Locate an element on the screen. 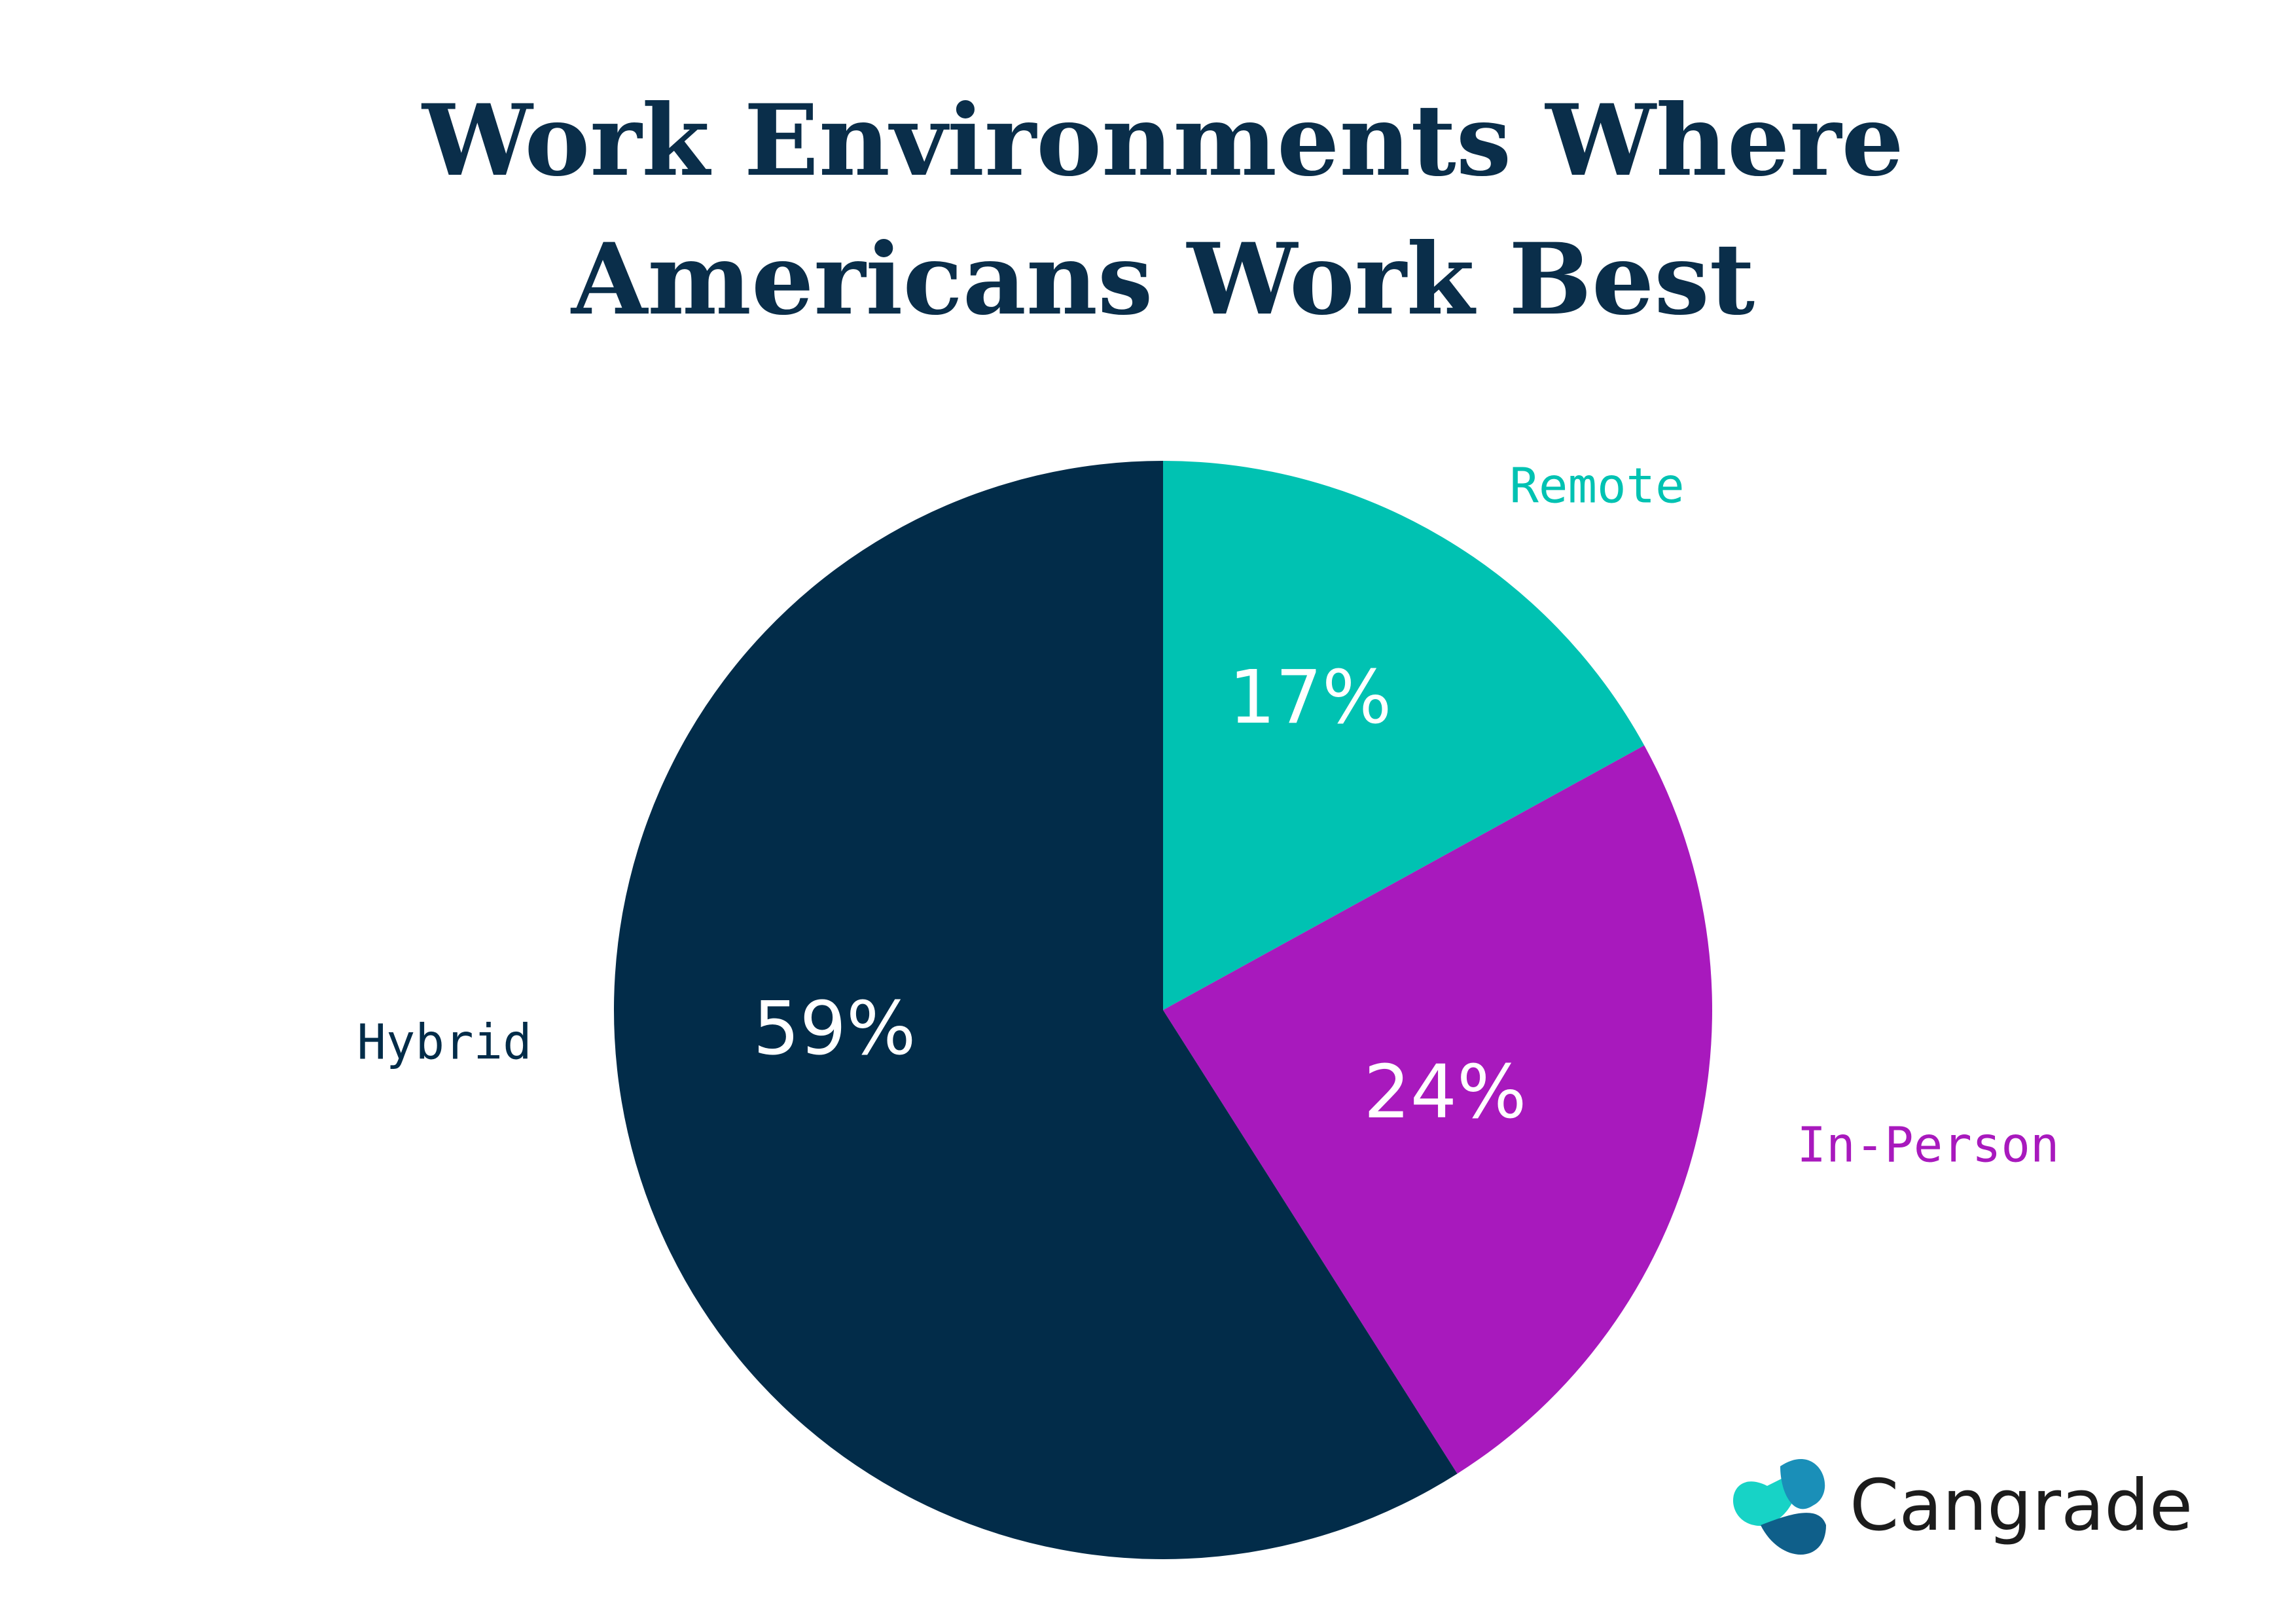  value-label: 59% is located at coordinates (834, 1029).